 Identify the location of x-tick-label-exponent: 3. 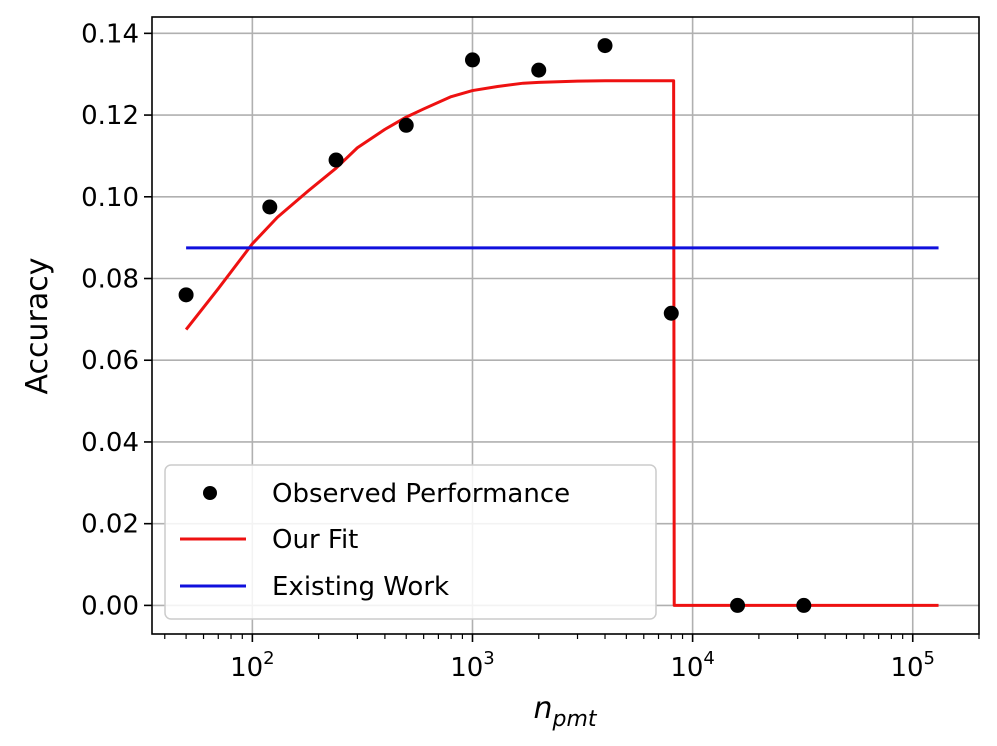
(488, 658).